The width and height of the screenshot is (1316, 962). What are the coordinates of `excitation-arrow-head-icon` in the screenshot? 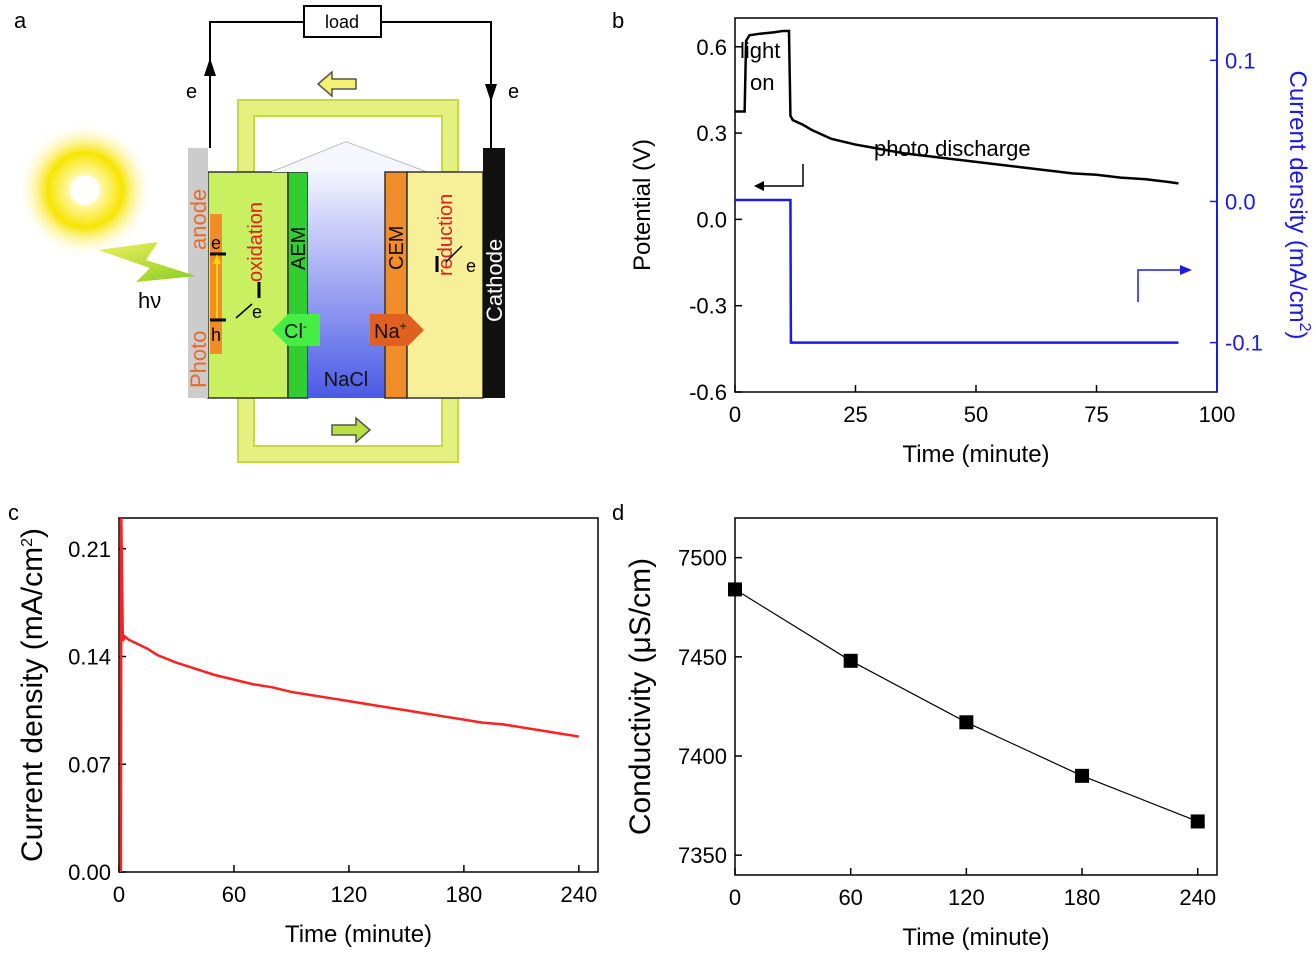 It's located at (217, 259).